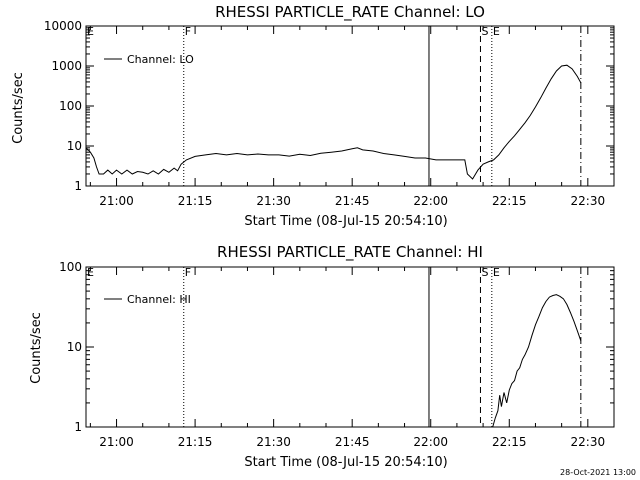 This screenshot has width=640, height=480. Describe the element at coordinates (537, 361) in the screenshot. I see `series-line` at that location.